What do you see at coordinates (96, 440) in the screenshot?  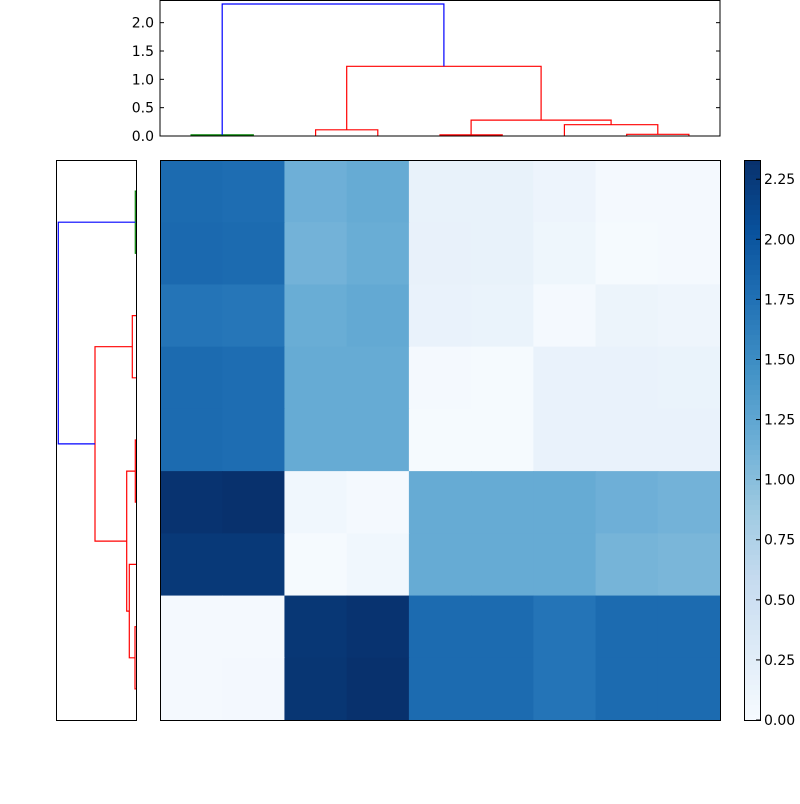 I see `left-dendrogram` at bounding box center [96, 440].